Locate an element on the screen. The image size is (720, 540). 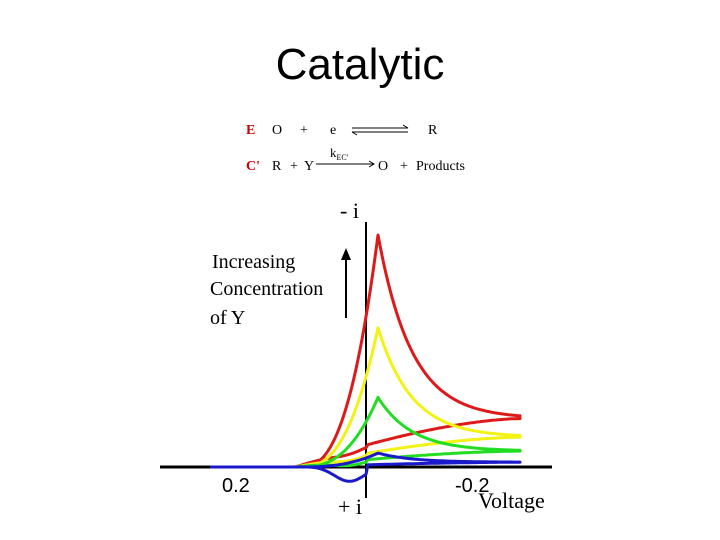
scheme-plus: + is located at coordinates (304, 130).